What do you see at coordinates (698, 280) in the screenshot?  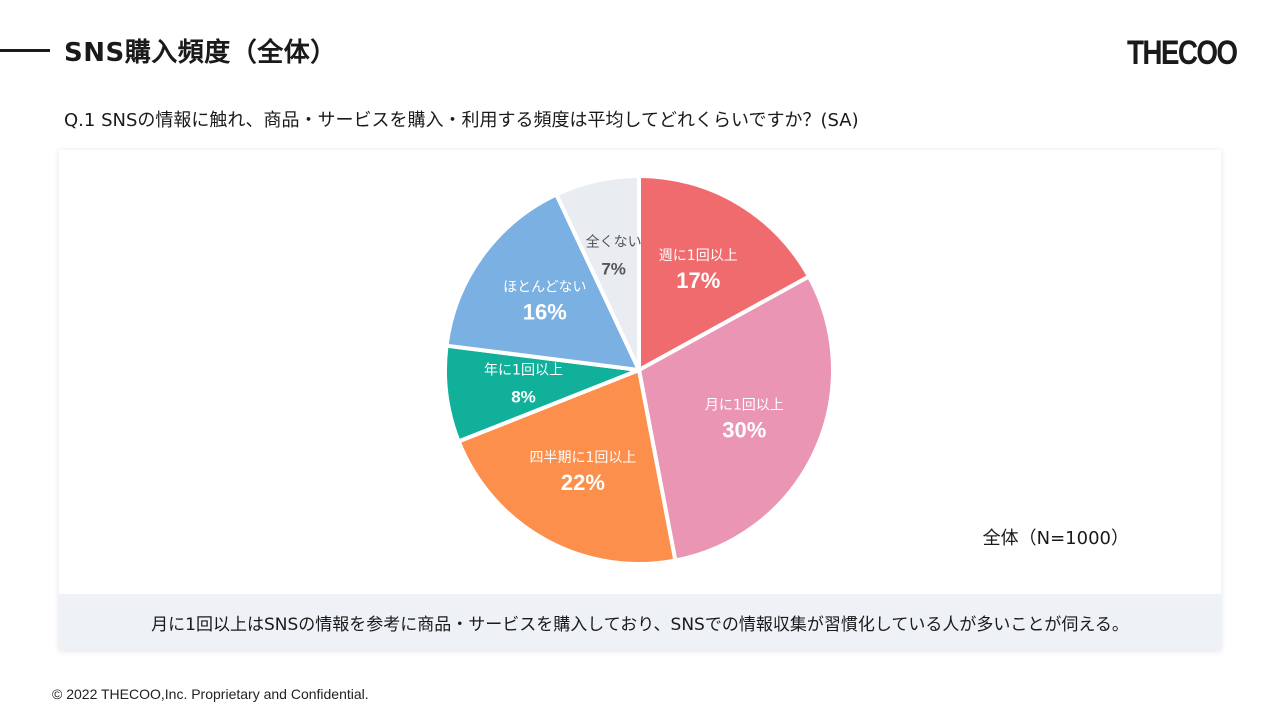 I see `slice-value-0: 17%` at bounding box center [698, 280].